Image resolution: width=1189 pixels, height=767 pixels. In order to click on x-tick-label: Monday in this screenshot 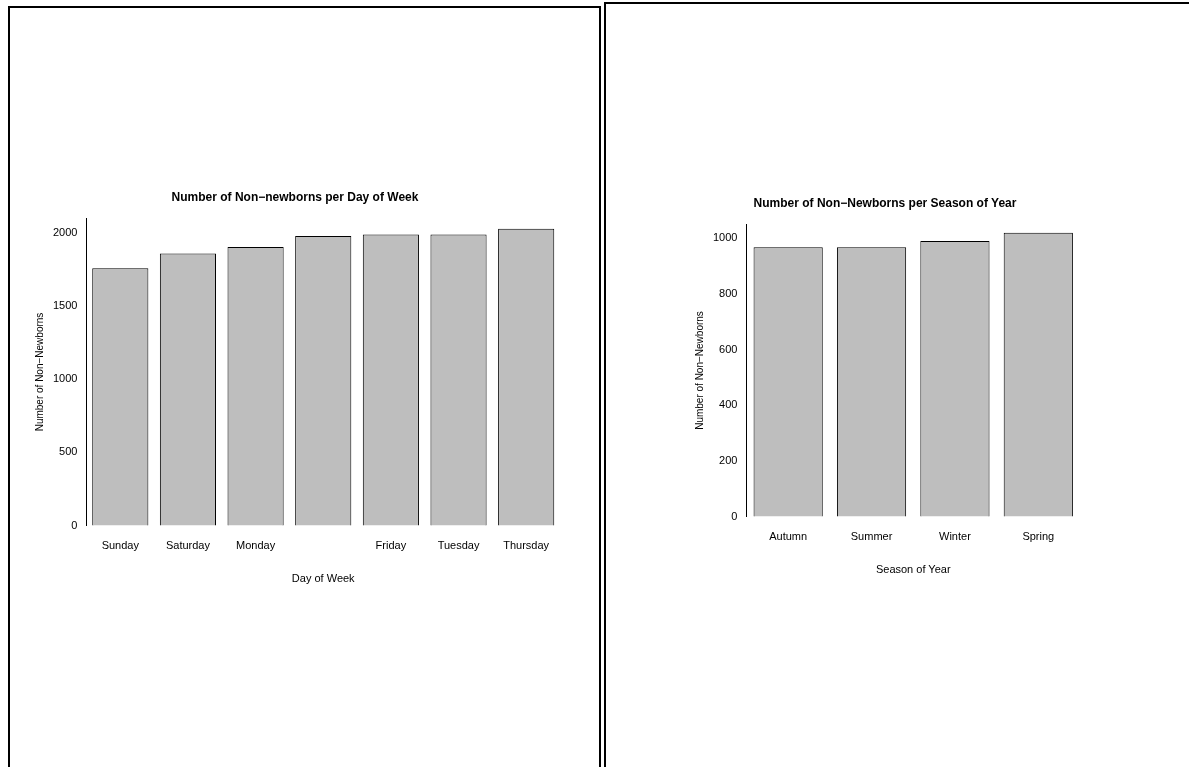, I will do `click(256, 545)`.